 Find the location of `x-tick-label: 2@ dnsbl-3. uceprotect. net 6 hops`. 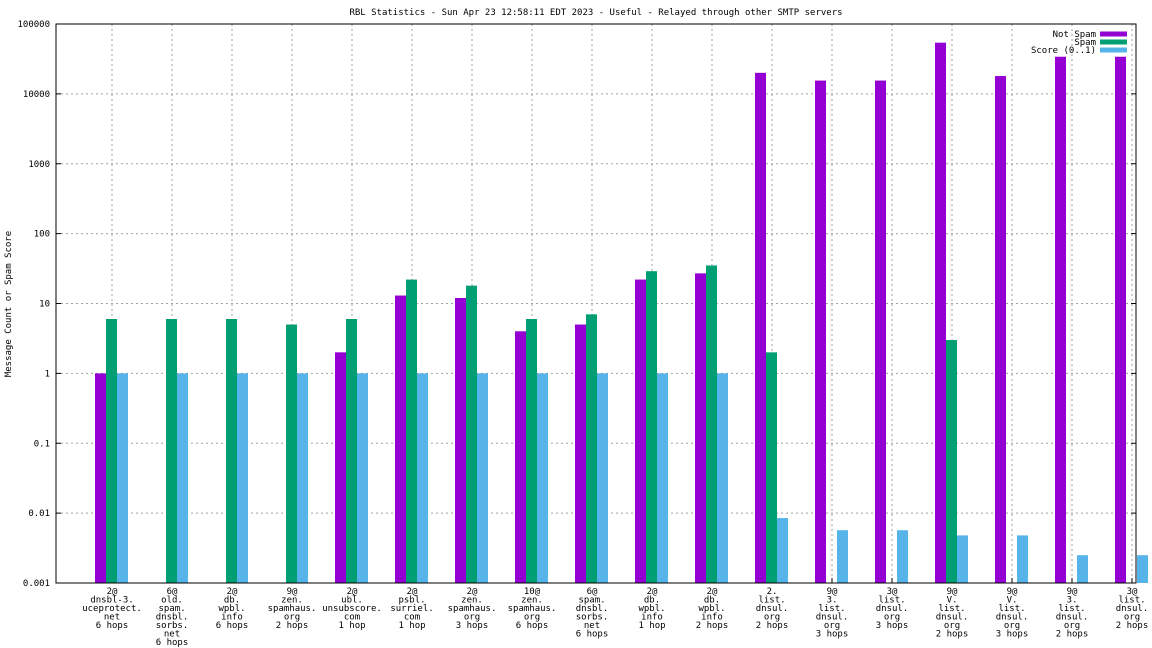

x-tick-label: 2@ dnsbl-3. uceprotect. net 6 hops is located at coordinates (112, 609).